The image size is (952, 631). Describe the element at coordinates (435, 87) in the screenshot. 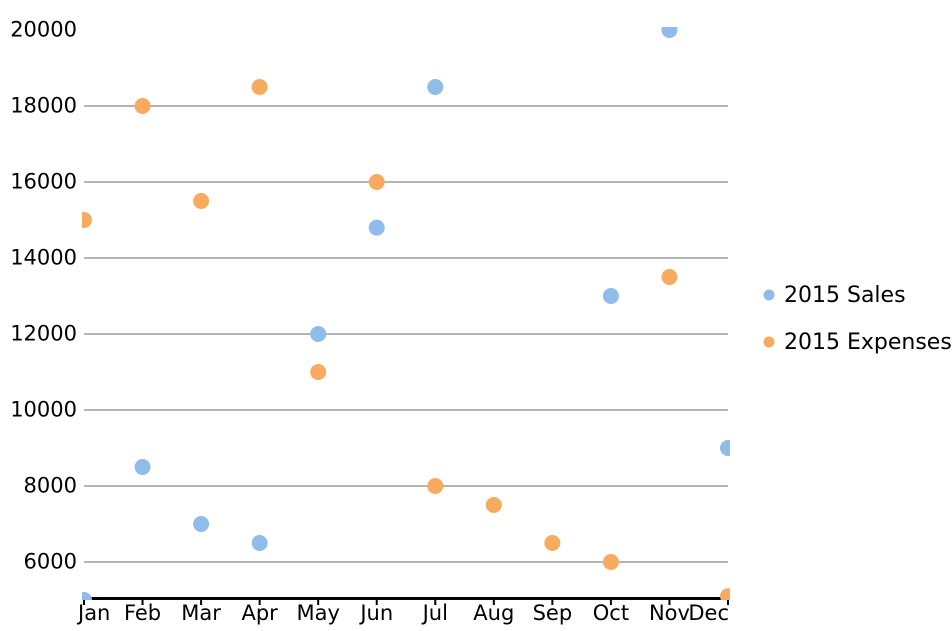

I see `point-sales-jul` at that location.